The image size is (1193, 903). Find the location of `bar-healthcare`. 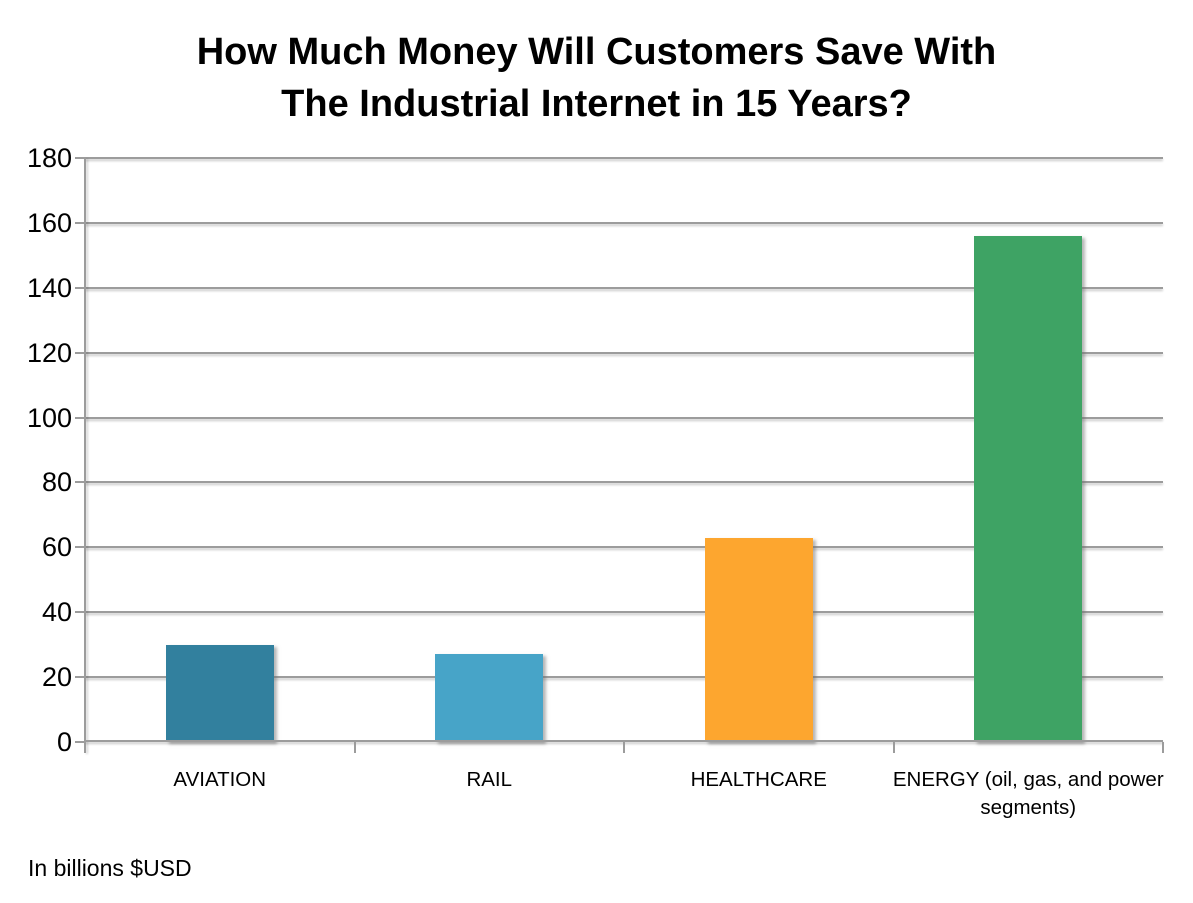

bar-healthcare is located at coordinates (758, 639).